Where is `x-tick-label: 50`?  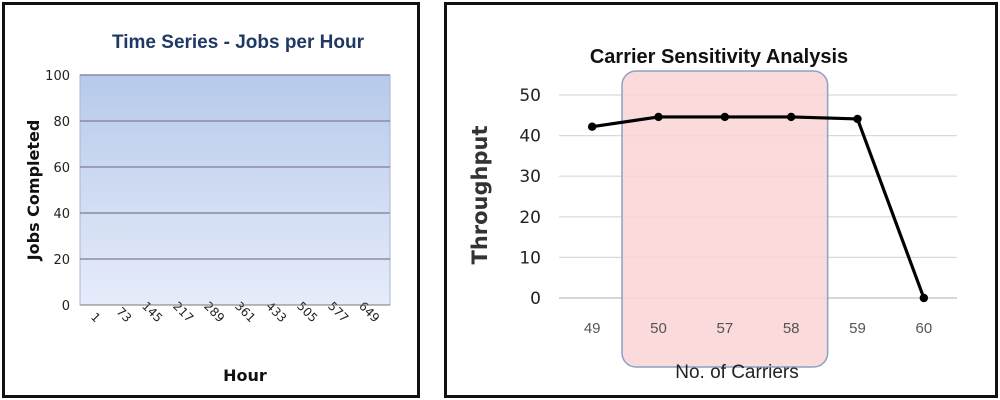 x-tick-label: 50 is located at coordinates (658, 328).